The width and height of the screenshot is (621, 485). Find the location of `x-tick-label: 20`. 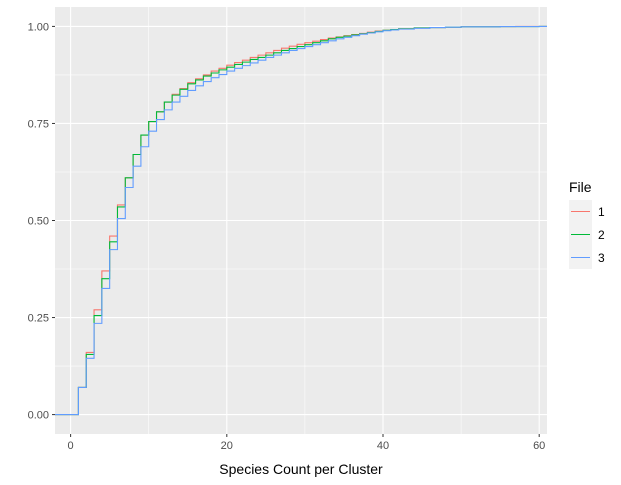

x-tick-label: 20 is located at coordinates (227, 446).